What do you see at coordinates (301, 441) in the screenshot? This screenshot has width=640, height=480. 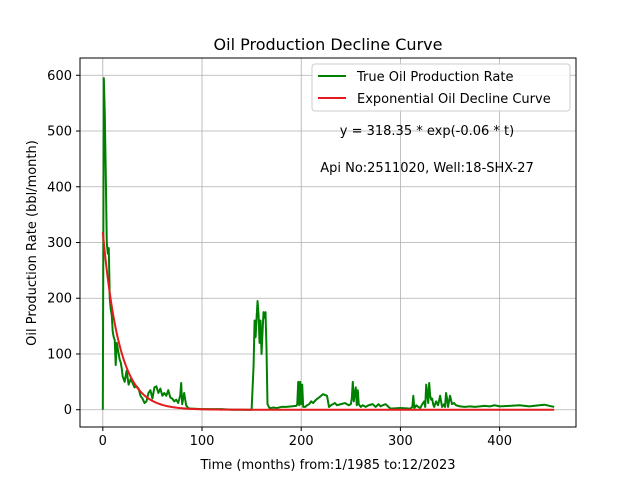 I see `x-tick-label: 200` at bounding box center [301, 441].